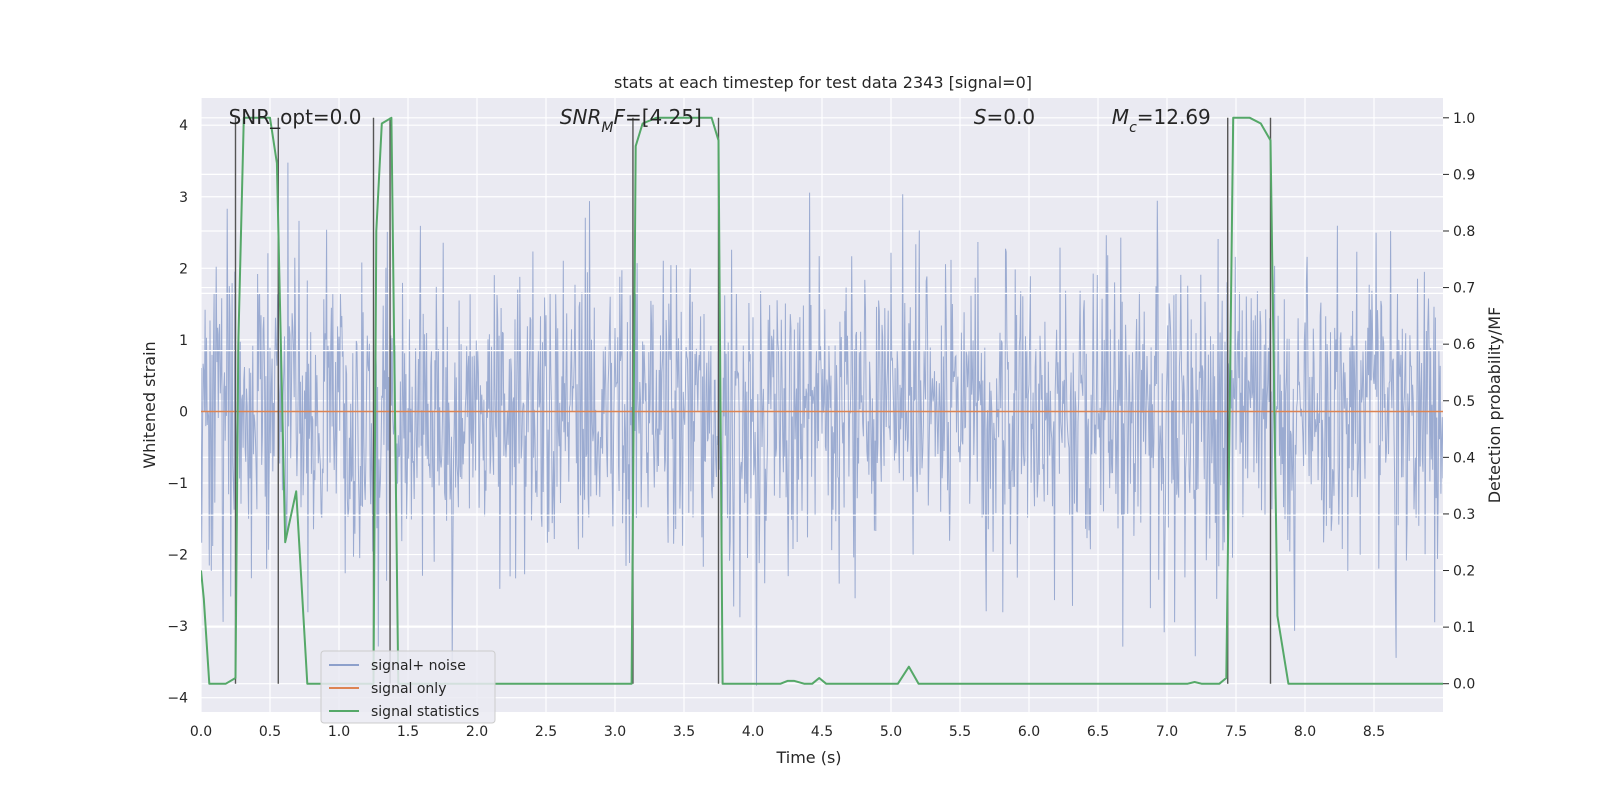 This screenshot has width=1600, height=800. What do you see at coordinates (1236, 732) in the screenshot?
I see `x-tick-label: 7.5` at bounding box center [1236, 732].